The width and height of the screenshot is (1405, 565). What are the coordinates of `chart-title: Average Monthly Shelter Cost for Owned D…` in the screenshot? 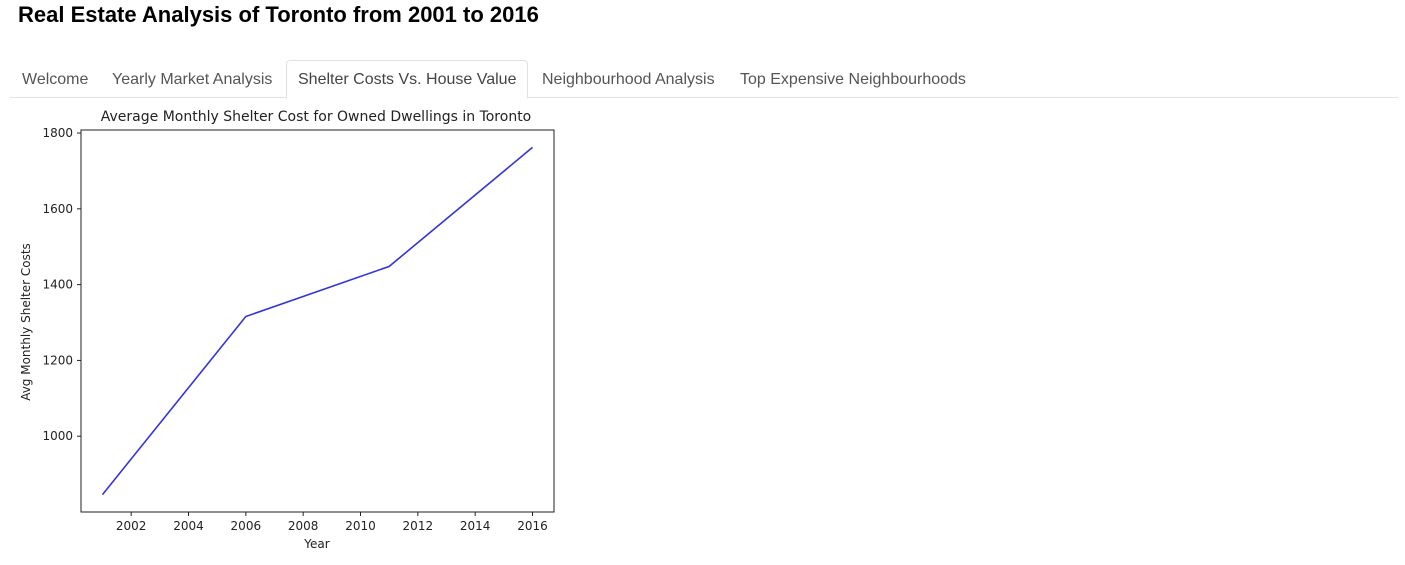 It's located at (316, 117).